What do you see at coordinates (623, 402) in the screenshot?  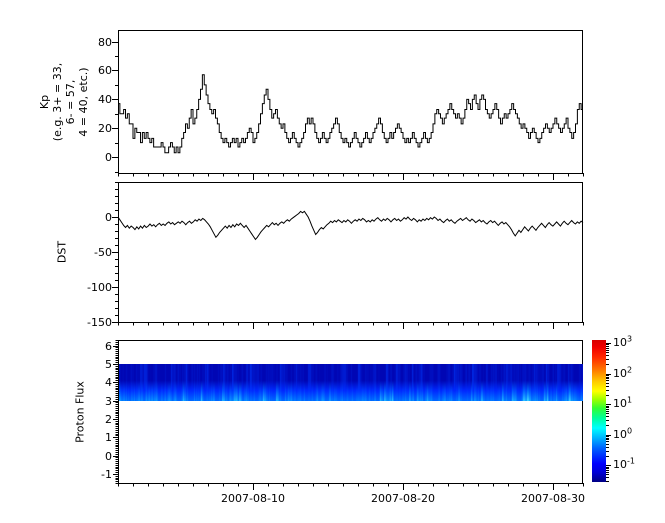 I see `colorbar-tick-label: 10¹` at bounding box center [623, 402].